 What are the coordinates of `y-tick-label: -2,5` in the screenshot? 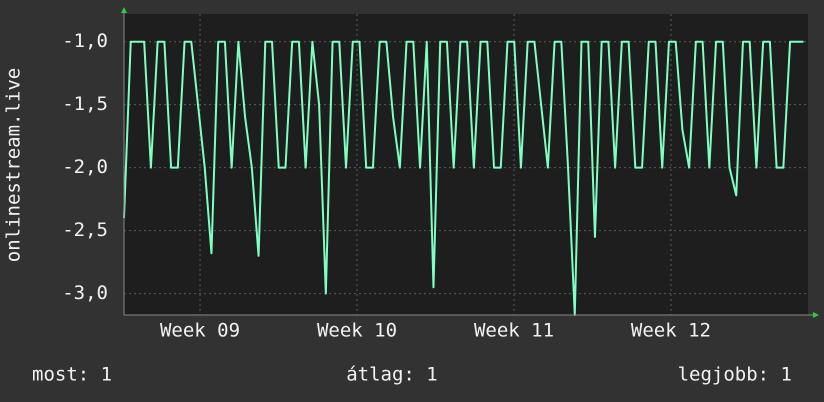 It's located at (85, 230).